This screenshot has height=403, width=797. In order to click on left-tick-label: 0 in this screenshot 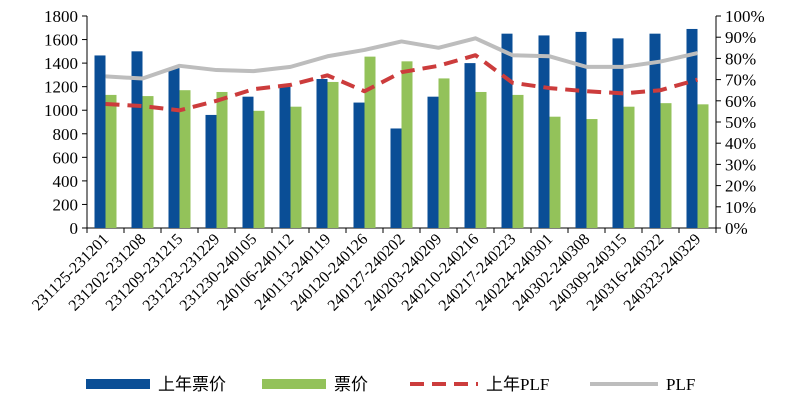, I will do `click(74, 228)`.